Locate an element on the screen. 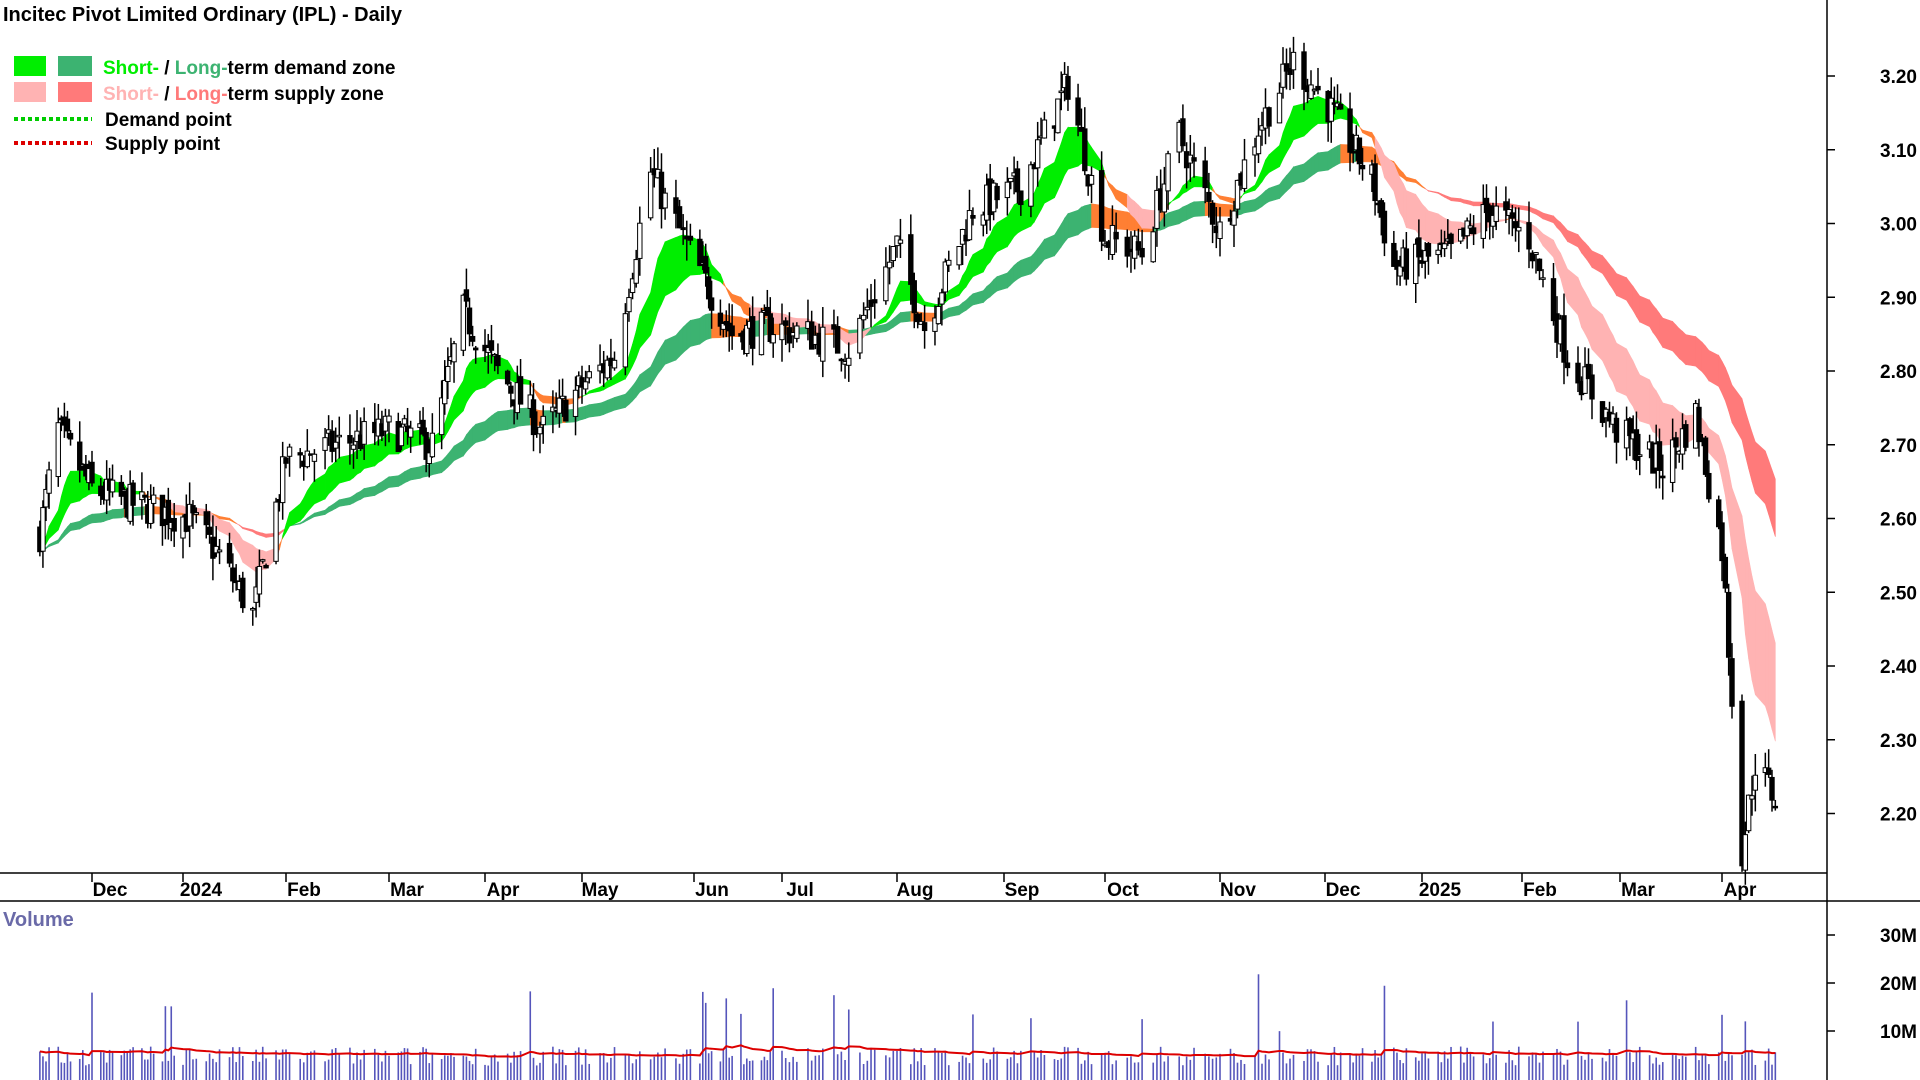 This screenshot has height=1080, width=1920. volume-tick-label: 30M is located at coordinates (1898, 936).